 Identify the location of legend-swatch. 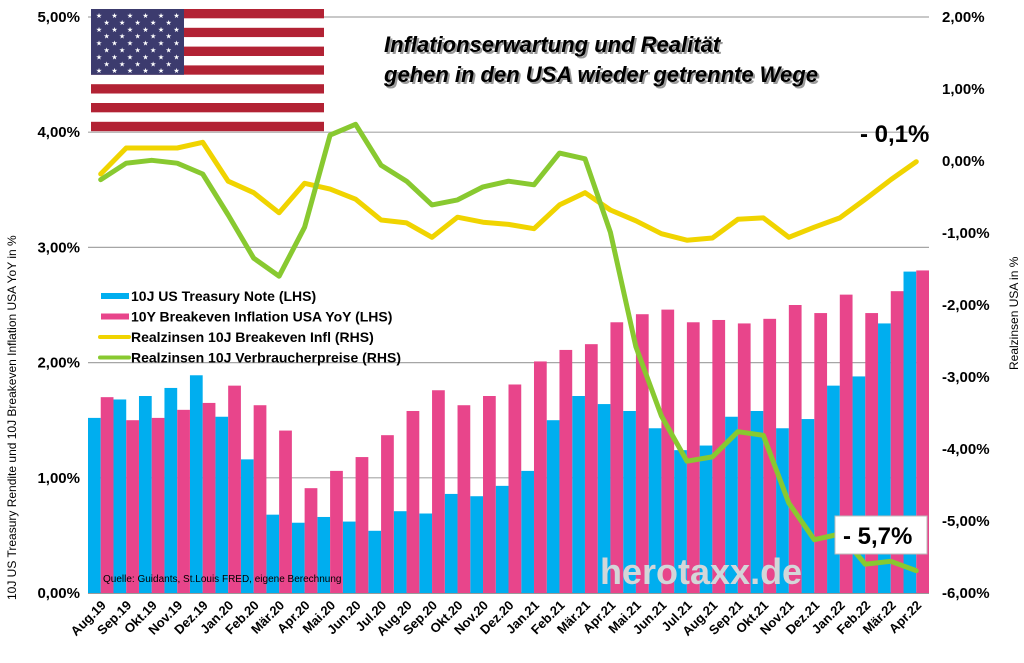
(115, 296).